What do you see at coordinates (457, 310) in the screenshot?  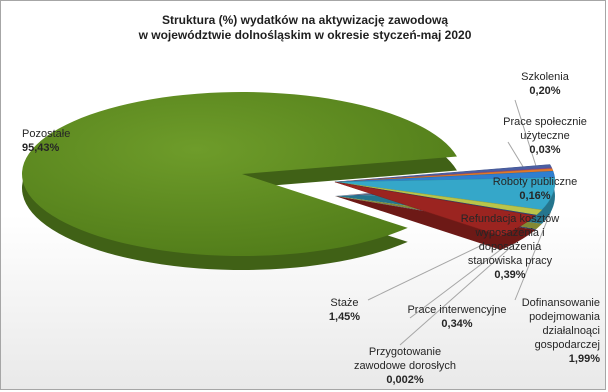 I see `label-prace-interwencyjne-name: Prace interwencyjne` at bounding box center [457, 310].